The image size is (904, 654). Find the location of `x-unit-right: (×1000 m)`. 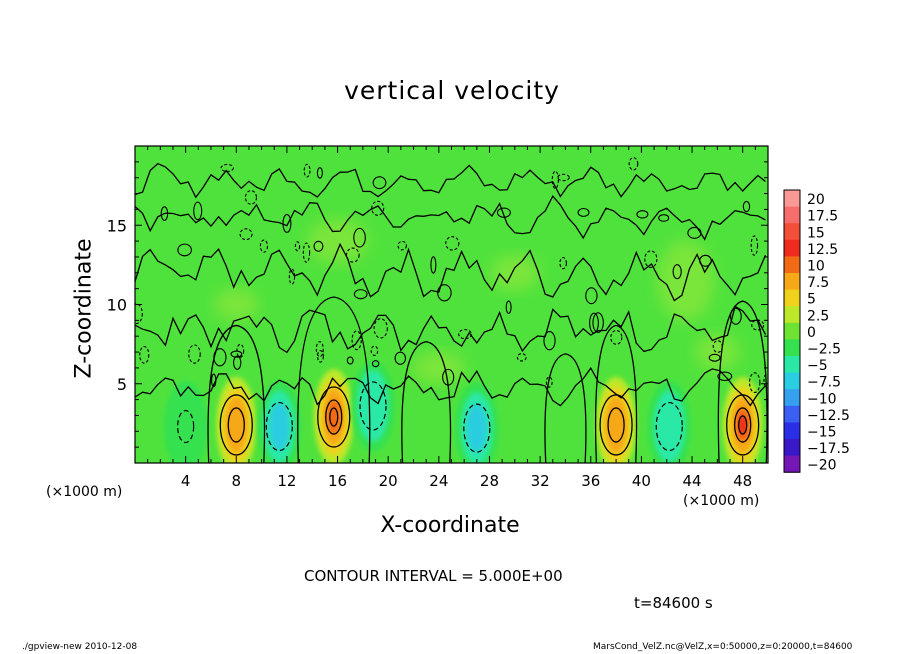

x-unit-right: (×1000 m) is located at coordinates (721, 501).